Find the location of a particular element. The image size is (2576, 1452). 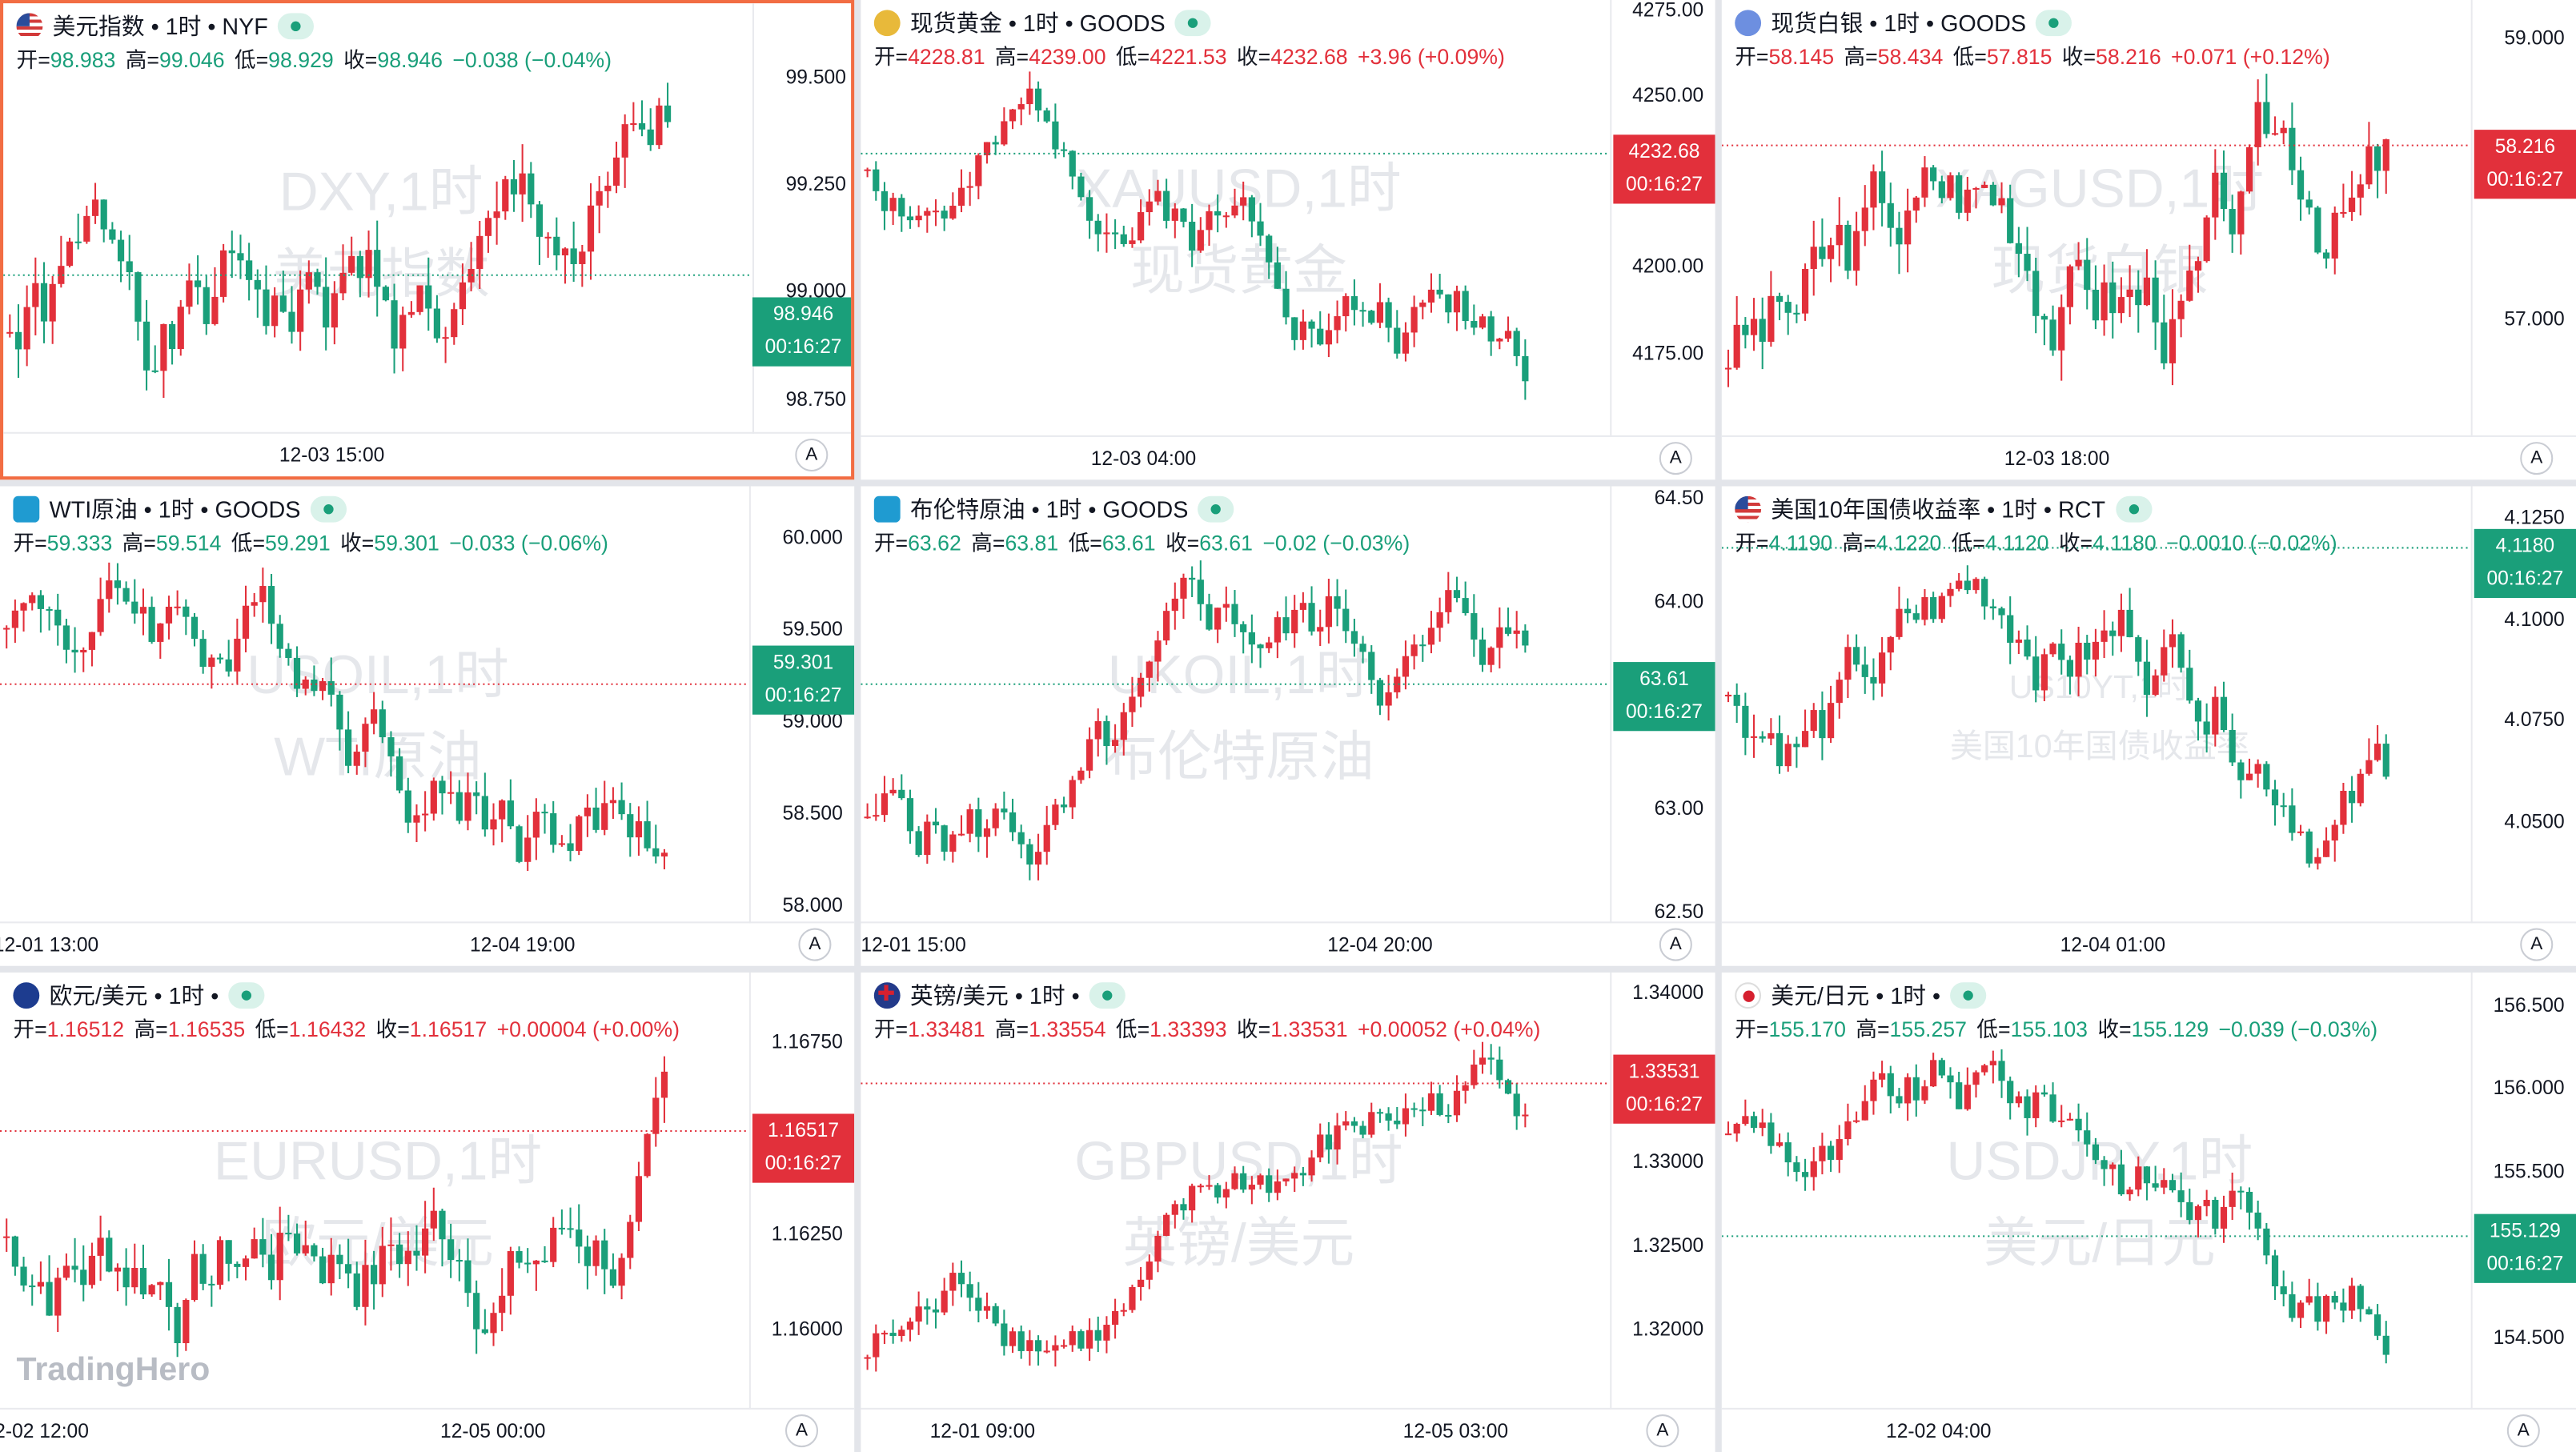

symbol-header: WTI原油 • 1时 • GOODS is located at coordinates (180, 509).